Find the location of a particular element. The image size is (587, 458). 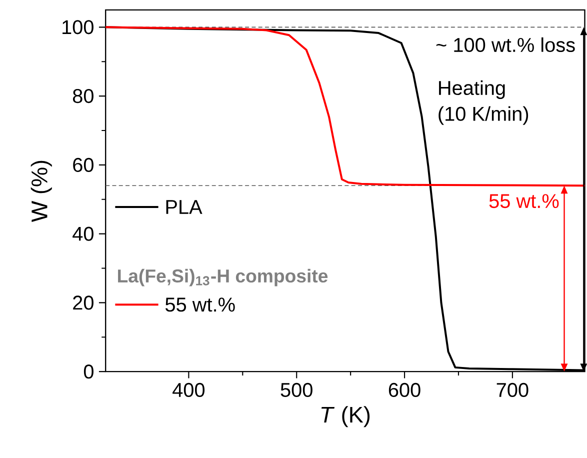

y-axis-title: W (%) is located at coordinates (41, 191).